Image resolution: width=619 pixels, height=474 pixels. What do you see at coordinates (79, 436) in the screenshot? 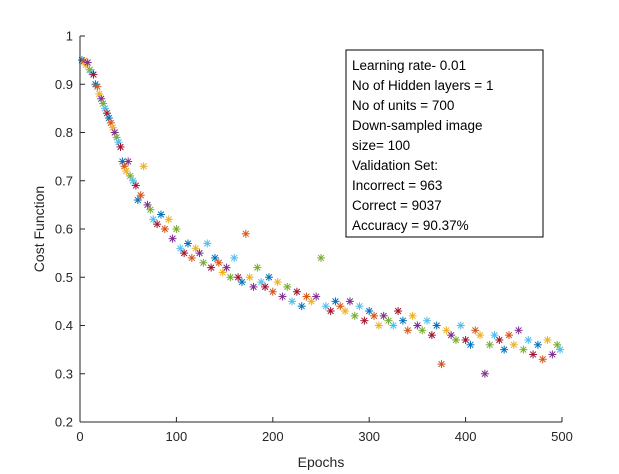
I see `x-tick-label: 0` at bounding box center [79, 436].